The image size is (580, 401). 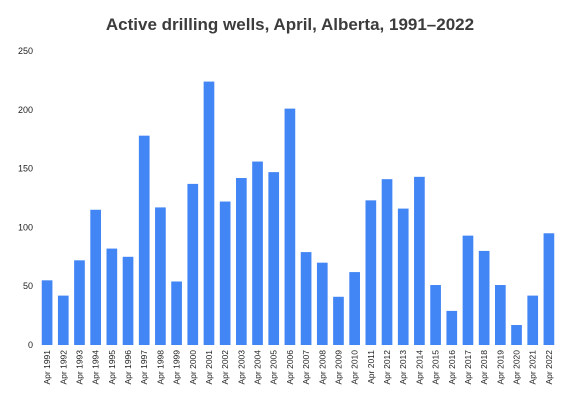 I want to click on x-tick-label: Apr 2015, so click(x=436, y=367).